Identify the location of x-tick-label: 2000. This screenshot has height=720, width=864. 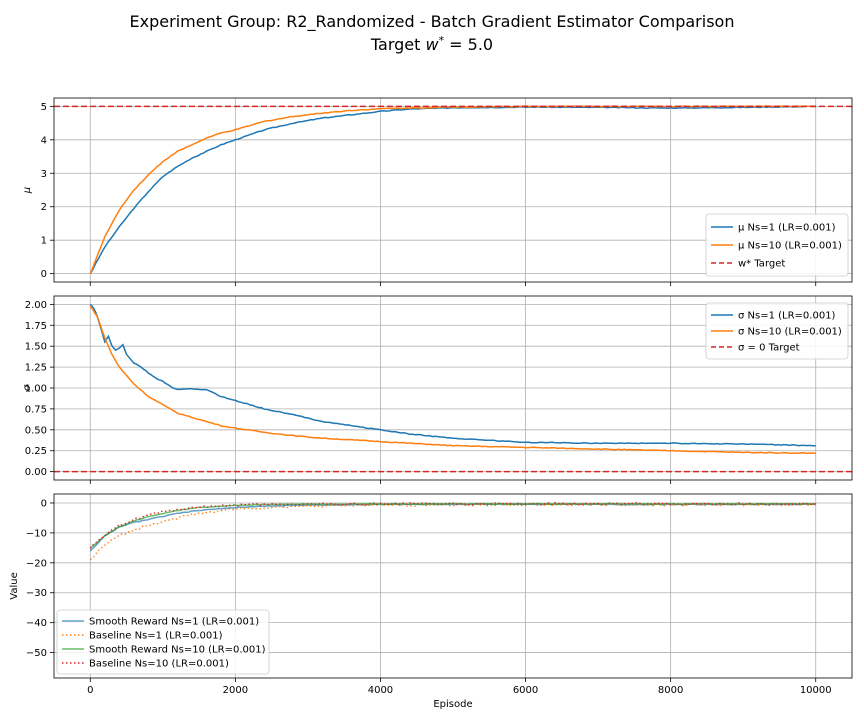
(235, 690).